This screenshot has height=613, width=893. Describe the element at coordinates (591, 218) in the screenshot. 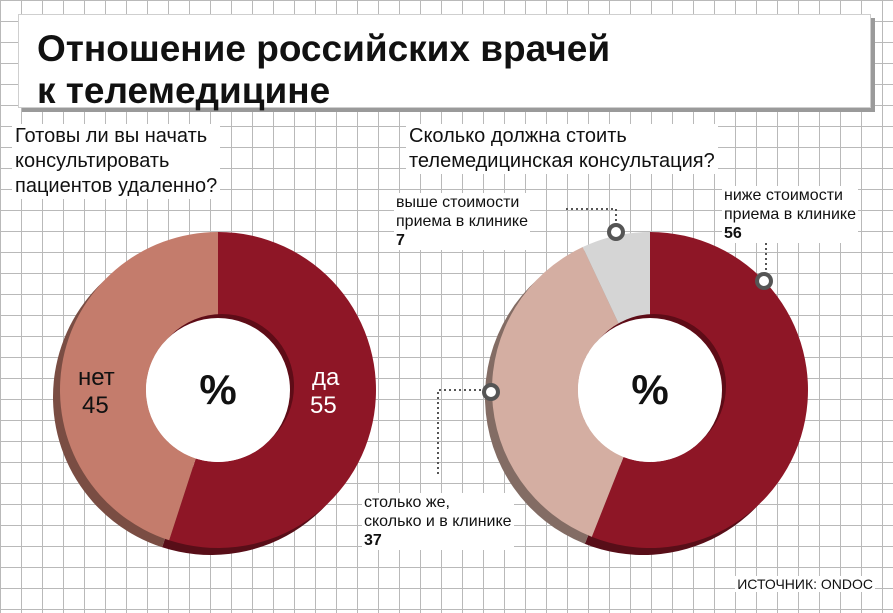

I see `leader-line-higher` at that location.